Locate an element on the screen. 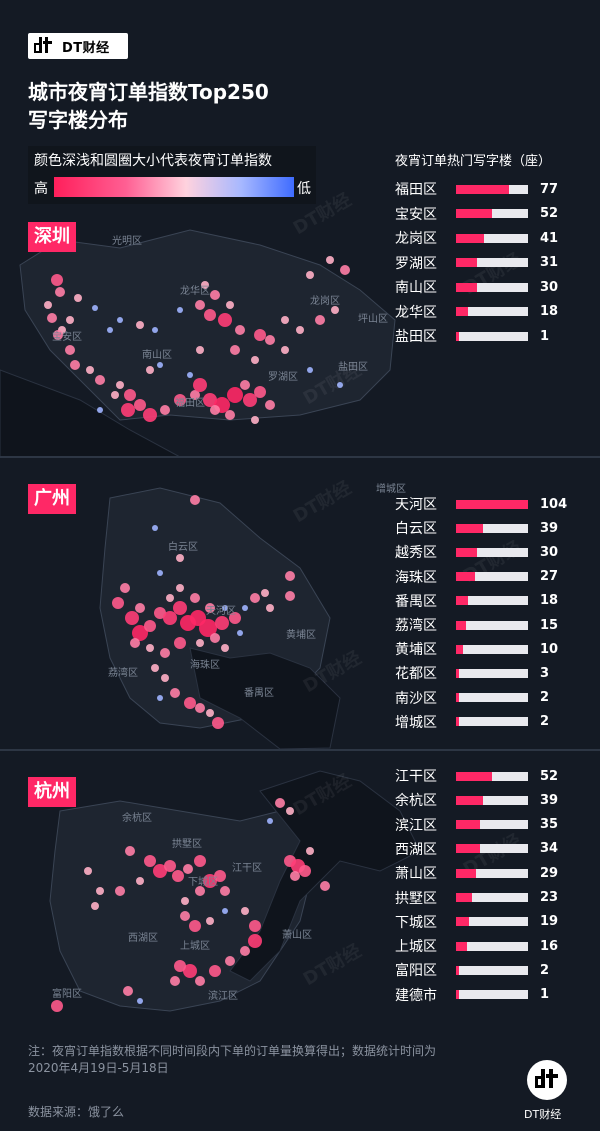 Image resolution: width=600 pixels, height=1131 pixels. district-bar-row: 罗湖区 31 is located at coordinates (476, 263).